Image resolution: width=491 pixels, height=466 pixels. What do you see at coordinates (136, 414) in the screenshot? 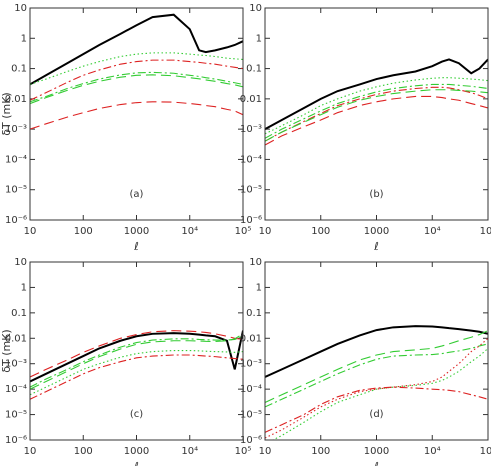
I see `panel-label: (c)` at bounding box center [136, 414].